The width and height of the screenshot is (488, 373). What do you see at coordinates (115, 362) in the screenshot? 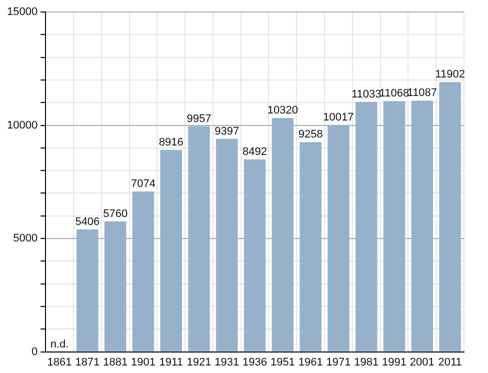
I see `x-tick-label: 1881` at bounding box center [115, 362].